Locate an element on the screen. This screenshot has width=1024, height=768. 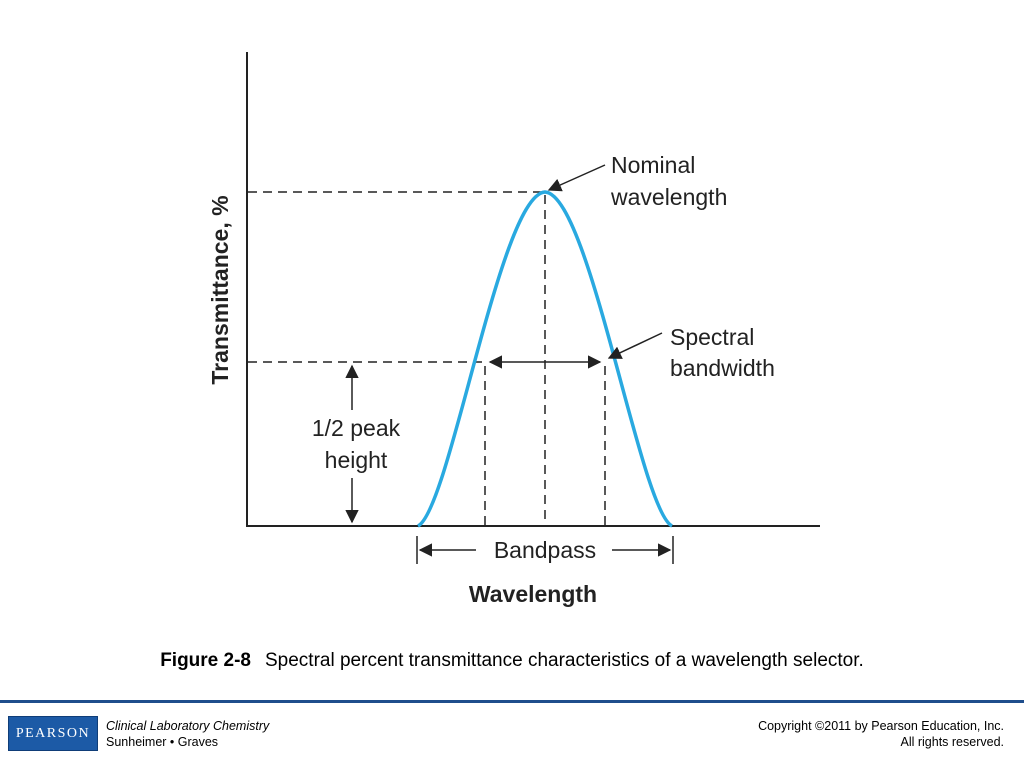
spectral-label-line2: bandwidth is located at coordinates (722, 368).